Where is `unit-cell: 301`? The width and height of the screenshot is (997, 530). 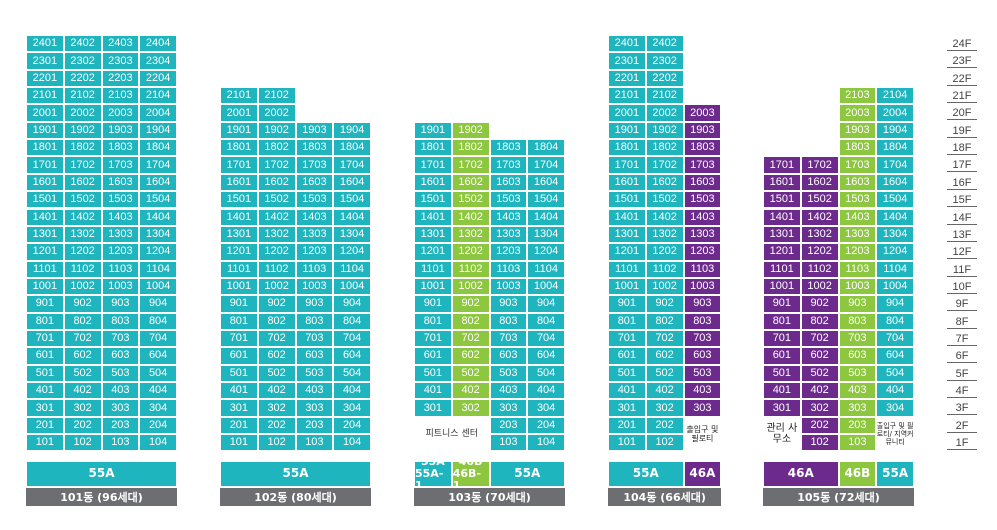 unit-cell: 301 is located at coordinates (239, 408).